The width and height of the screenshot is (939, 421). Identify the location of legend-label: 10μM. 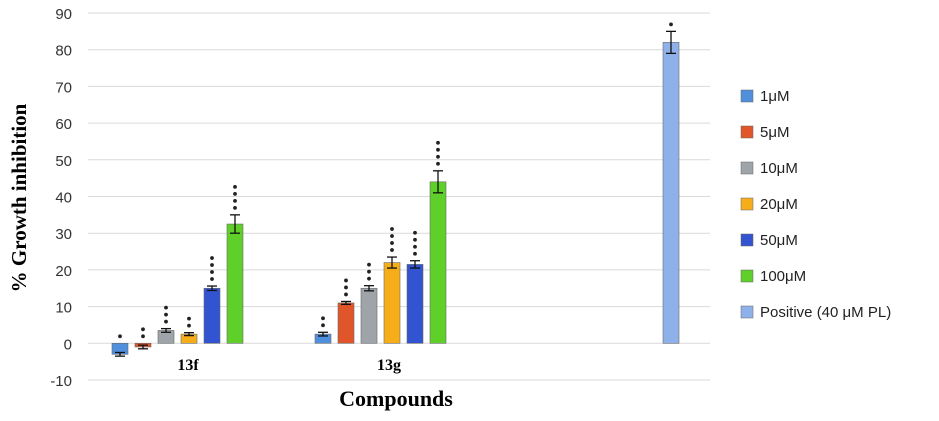
(779, 168).